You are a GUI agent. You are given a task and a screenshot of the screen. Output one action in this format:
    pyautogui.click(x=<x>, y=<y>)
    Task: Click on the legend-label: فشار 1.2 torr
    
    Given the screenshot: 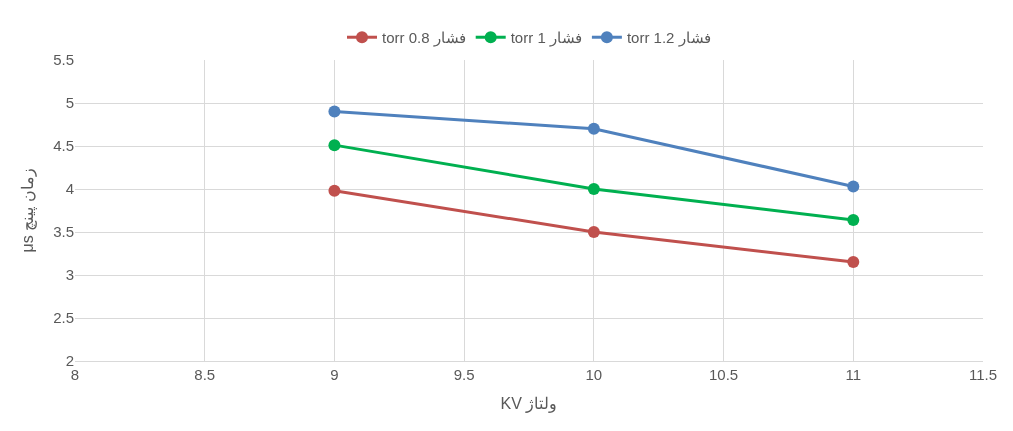 What is the action you would take?
    pyautogui.click(x=668, y=38)
    